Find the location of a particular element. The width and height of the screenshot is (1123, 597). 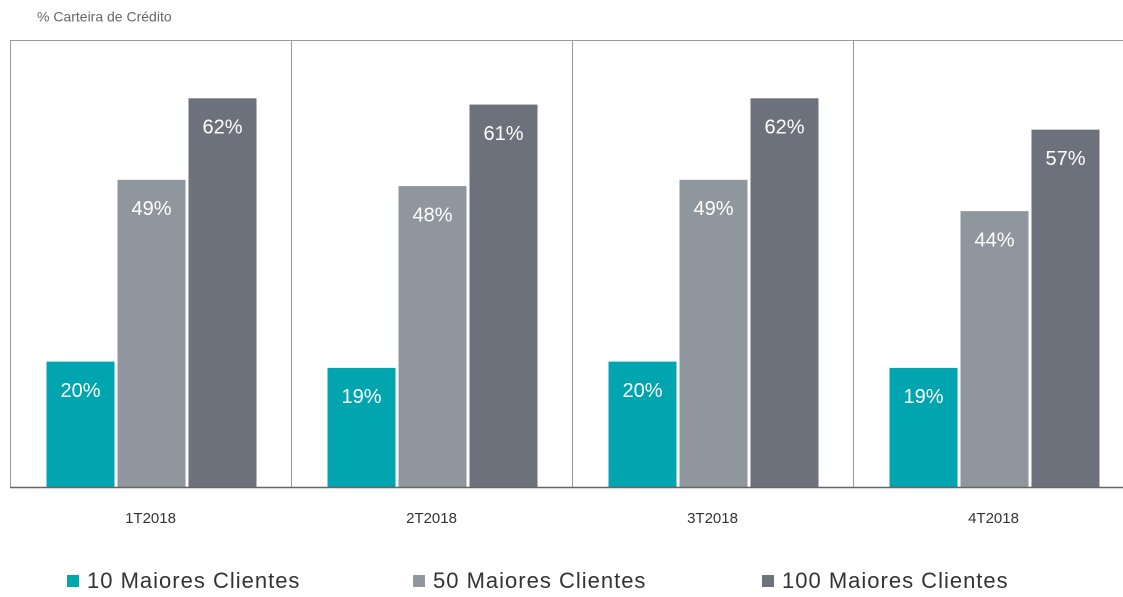

value-label: 57% is located at coordinates (1065, 159).